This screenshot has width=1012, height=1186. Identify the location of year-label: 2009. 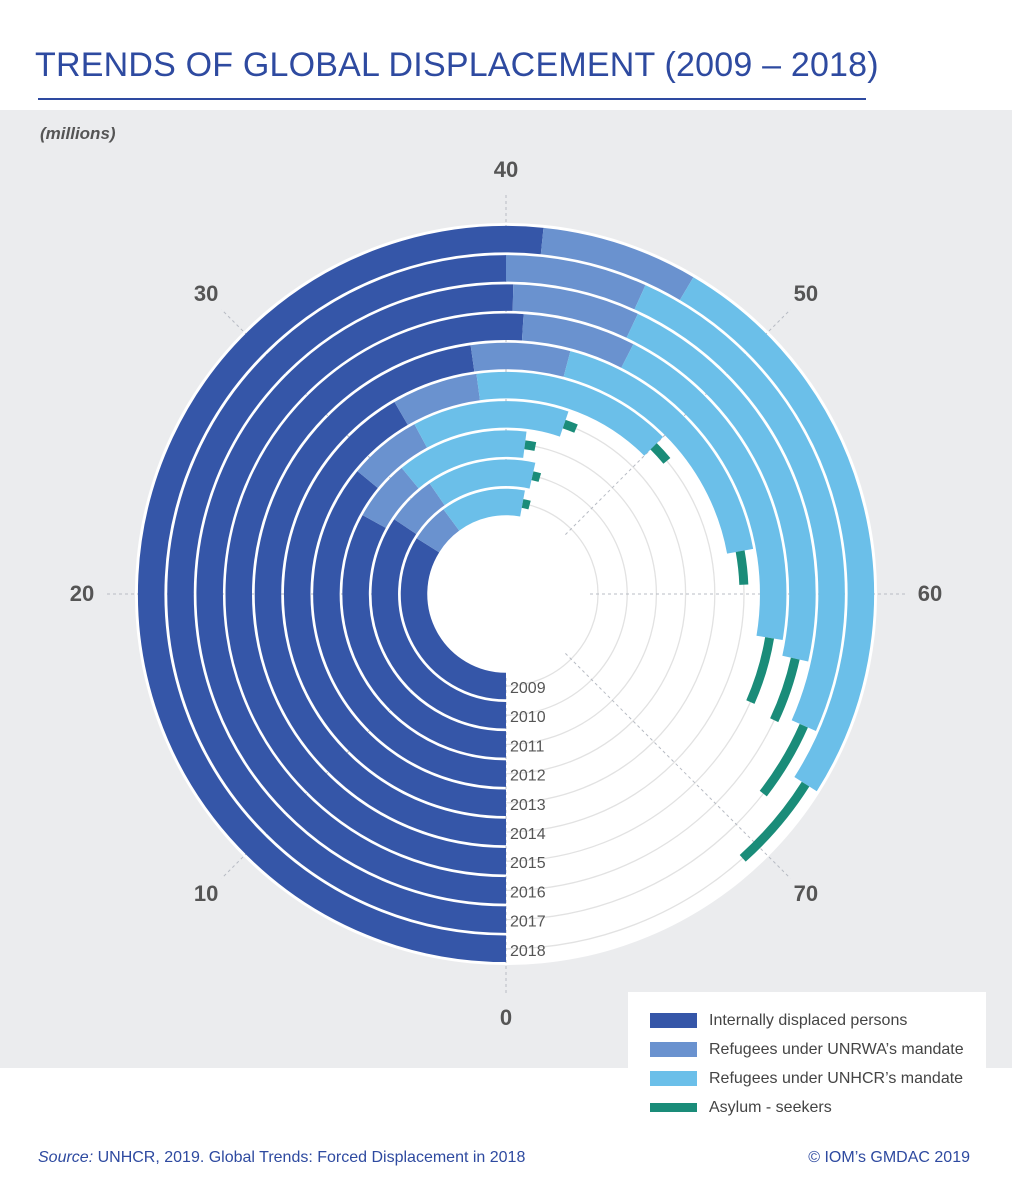
(528, 688).